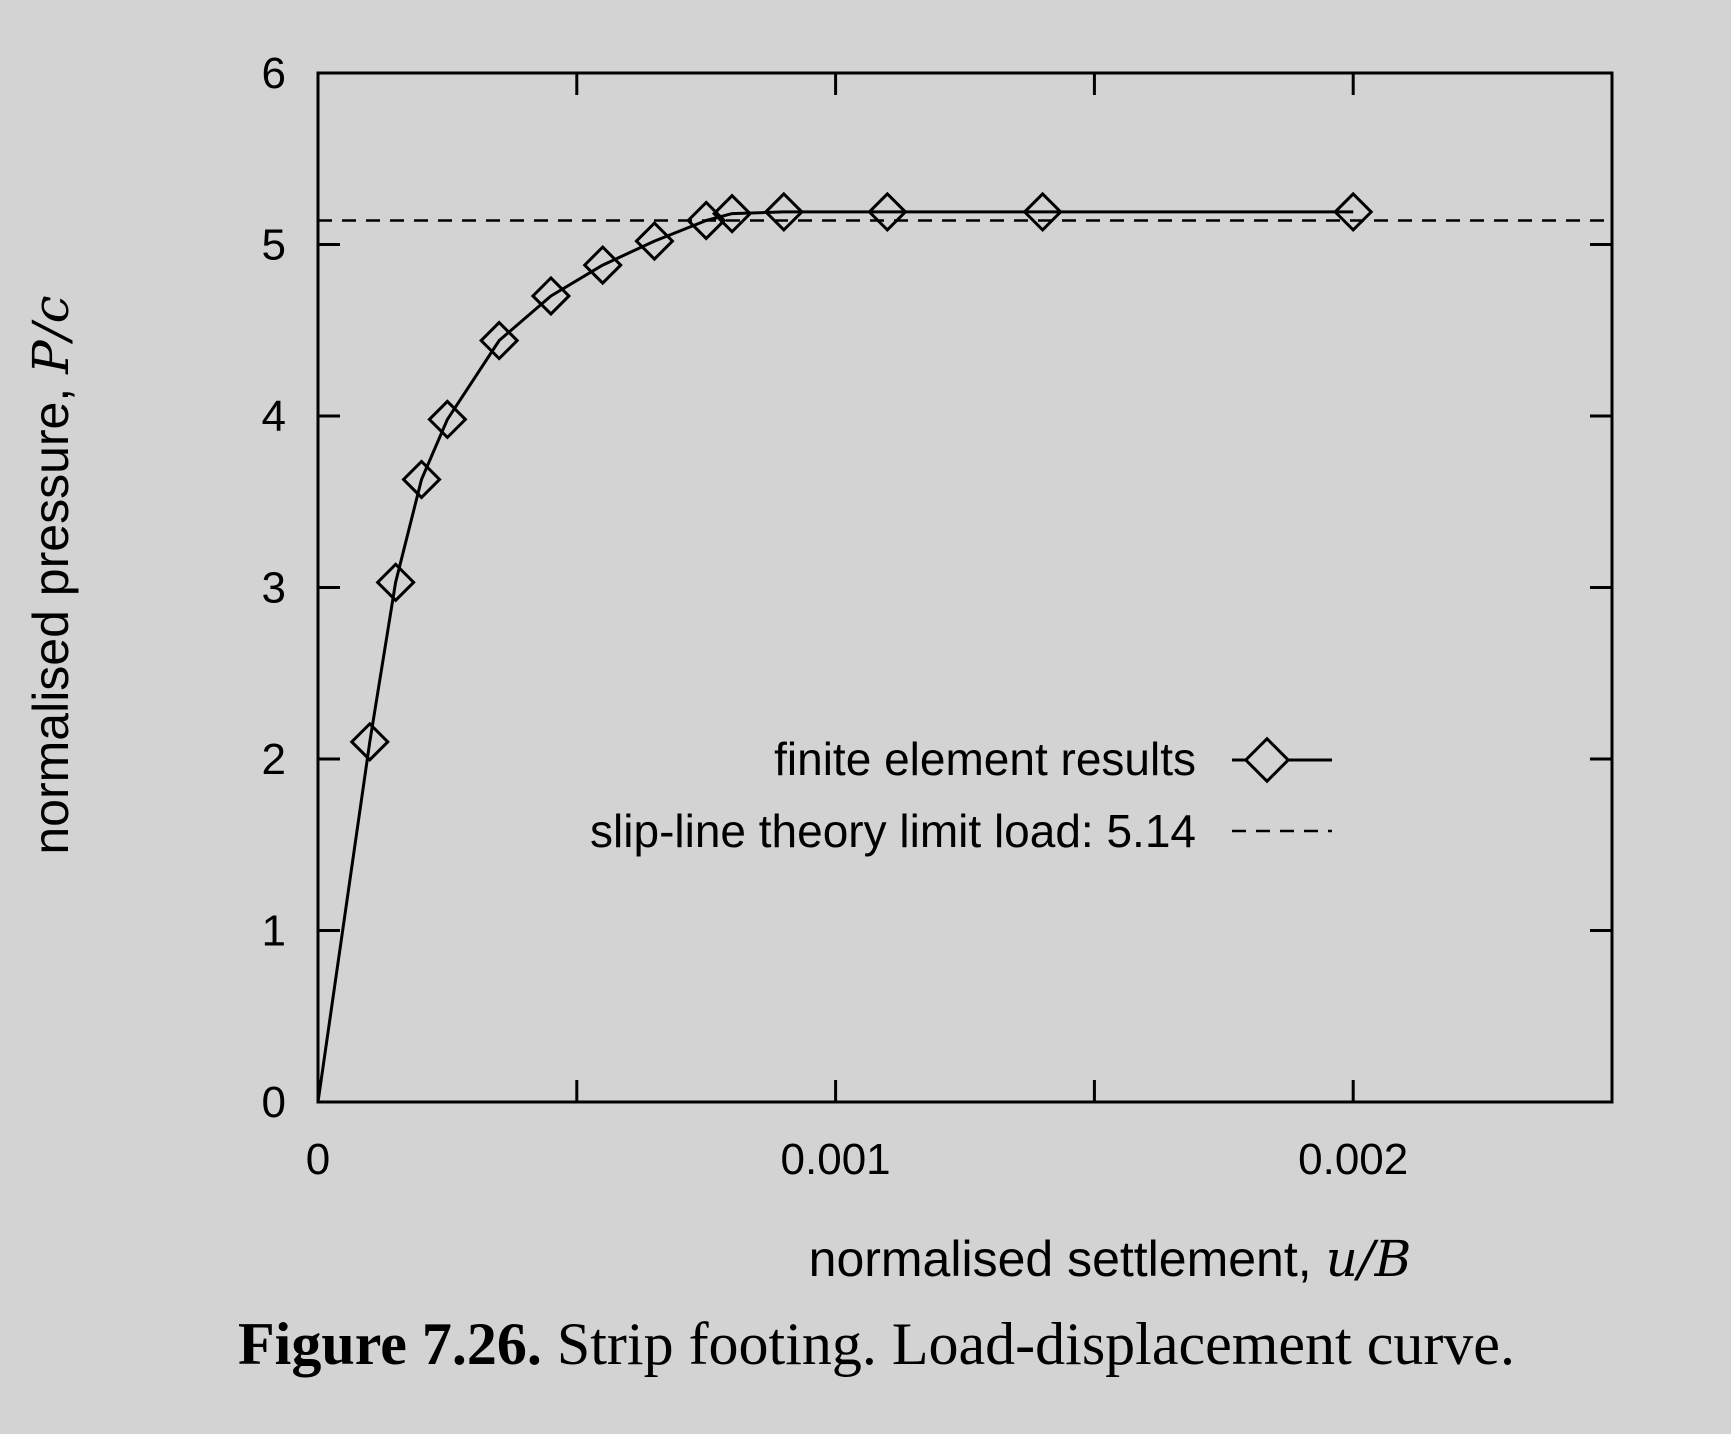 Image resolution: width=1731 pixels, height=1434 pixels. What do you see at coordinates (1110, 1259) in the screenshot?
I see `x-axis-title: normalised settlement, u/B` at bounding box center [1110, 1259].